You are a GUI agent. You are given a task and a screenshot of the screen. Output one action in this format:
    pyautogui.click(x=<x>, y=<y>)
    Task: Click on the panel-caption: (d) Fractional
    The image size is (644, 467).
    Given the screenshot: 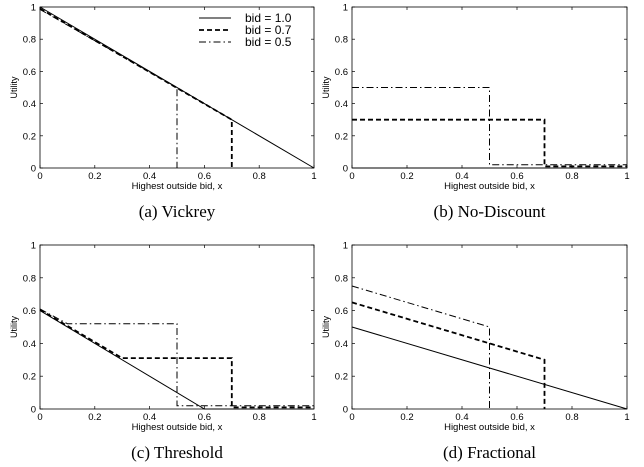 What is the action you would take?
    pyautogui.click(x=489, y=452)
    